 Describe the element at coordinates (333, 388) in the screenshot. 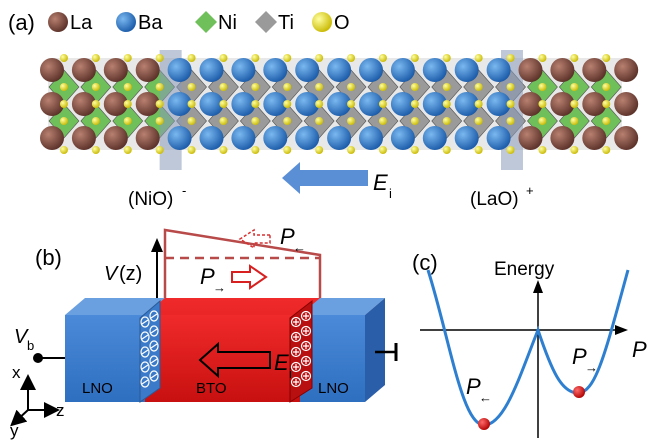

I see `lno-right-label: LNO` at that location.